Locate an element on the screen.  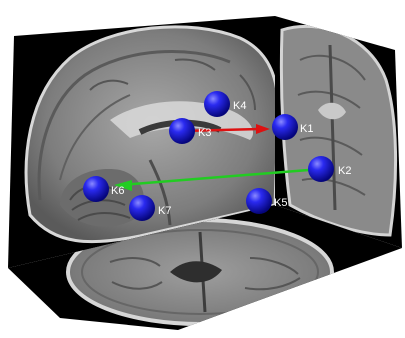
node-k4: K4 is located at coordinates (225, 104).